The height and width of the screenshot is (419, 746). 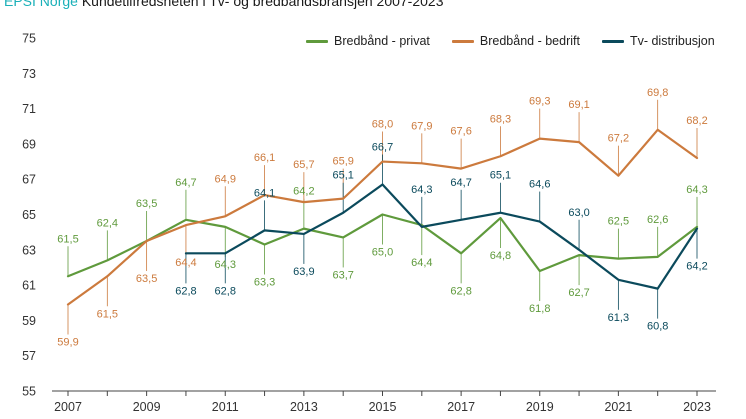 What do you see at coordinates (696, 267) in the screenshot?
I see `data-label-tv: 64,2` at bounding box center [696, 267].